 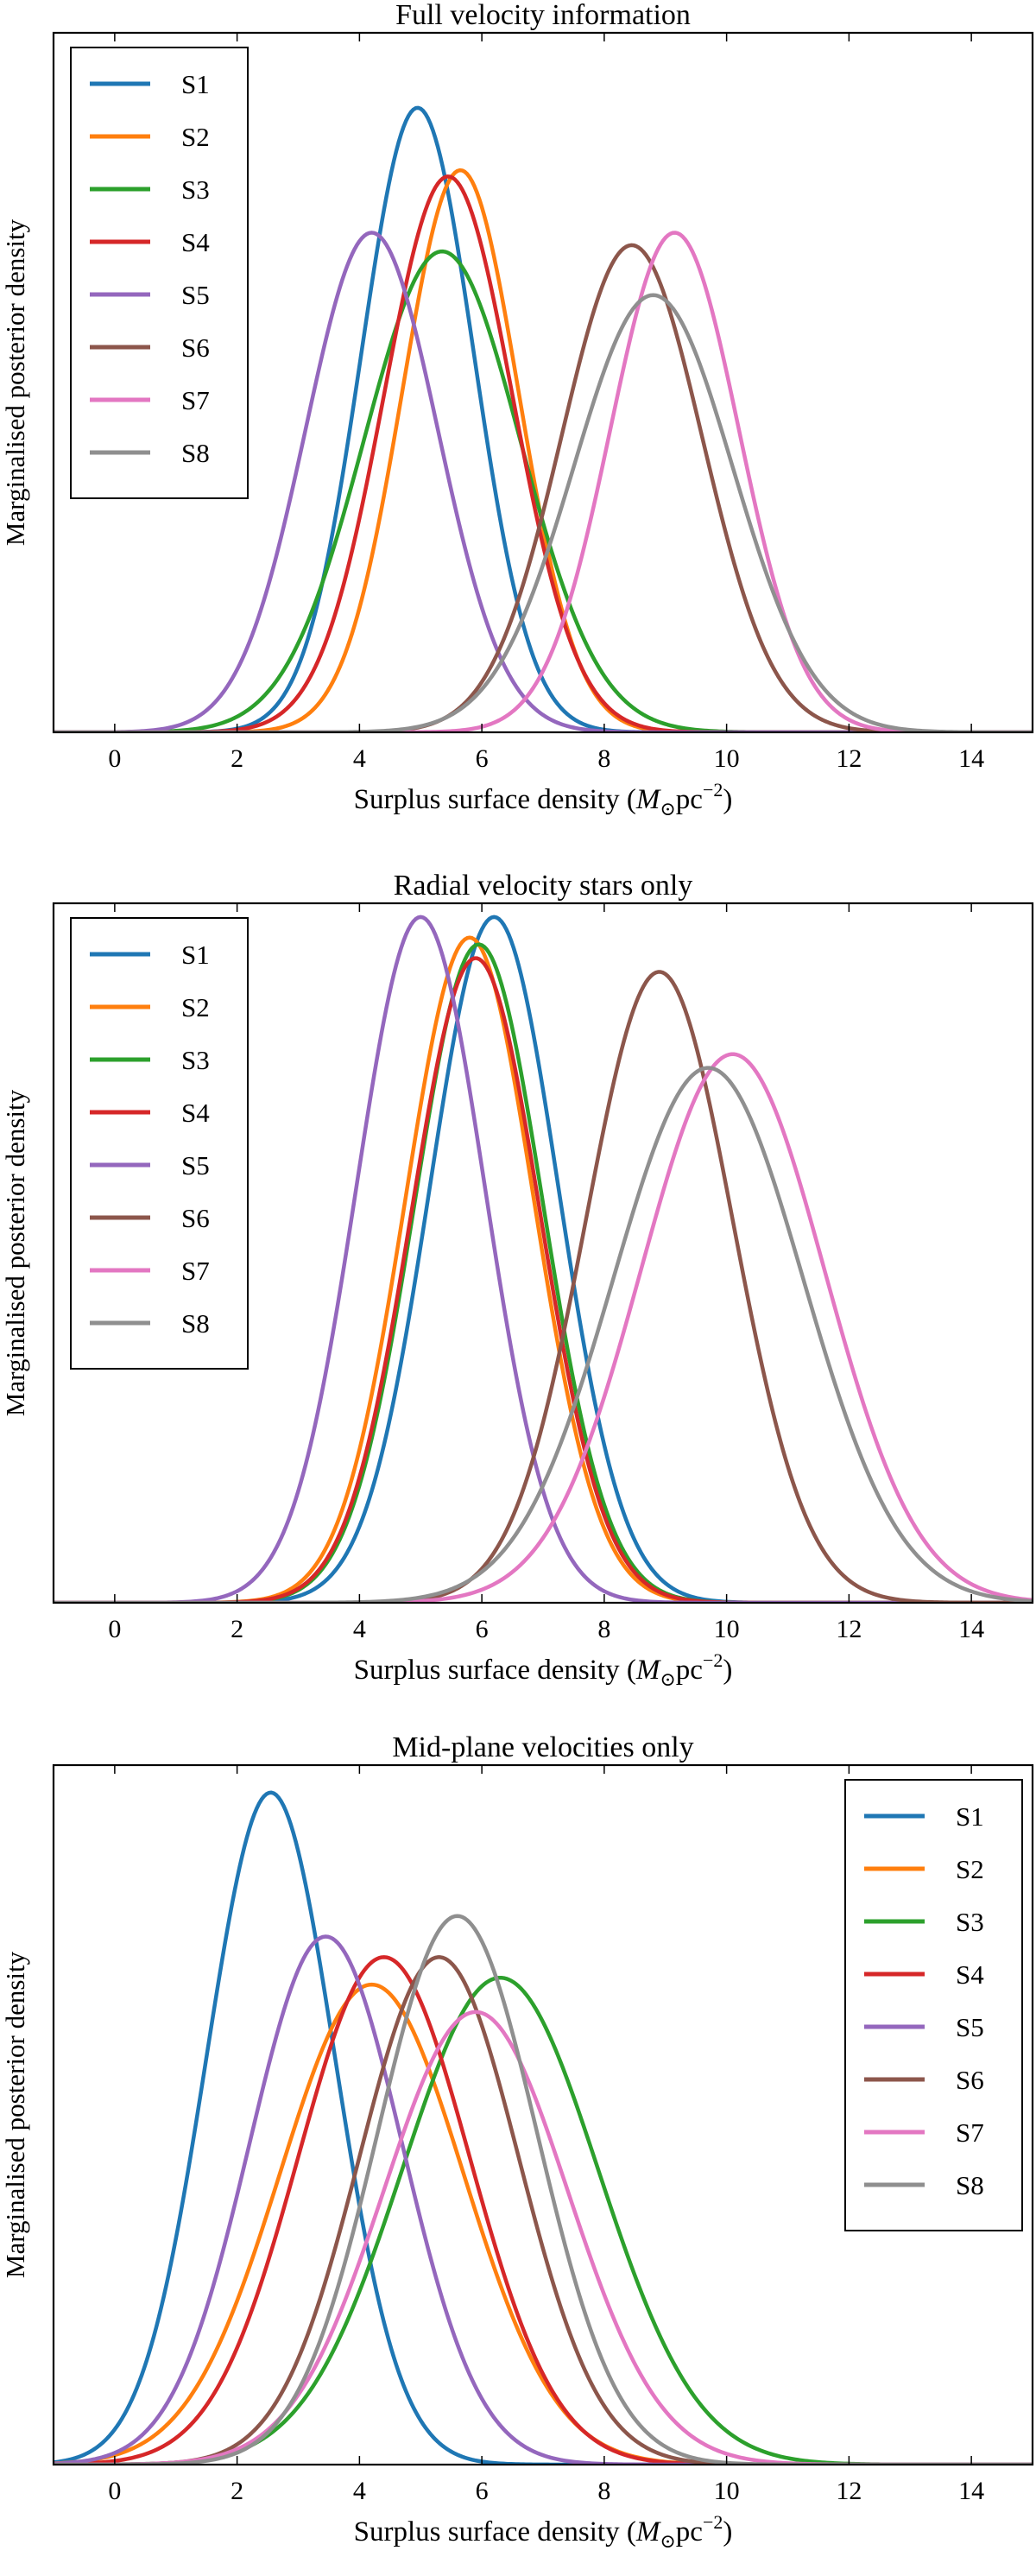 I want to click on chart-title: Full velocity information, so click(x=543, y=15).